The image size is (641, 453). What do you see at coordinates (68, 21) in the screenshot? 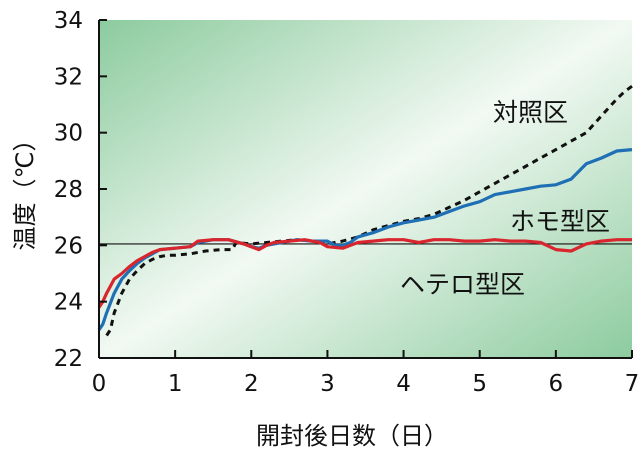
I see `y-tick-label: 34` at bounding box center [68, 21].